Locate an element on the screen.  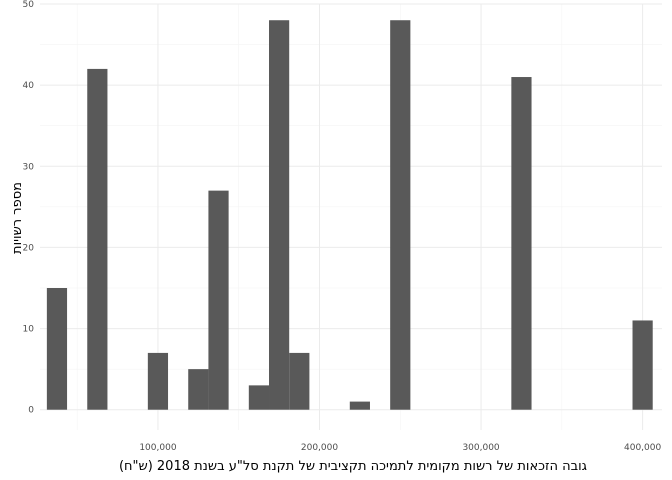
y-axis-ticks: 0 10 20 30 40 50 is located at coordinates (29, 208).